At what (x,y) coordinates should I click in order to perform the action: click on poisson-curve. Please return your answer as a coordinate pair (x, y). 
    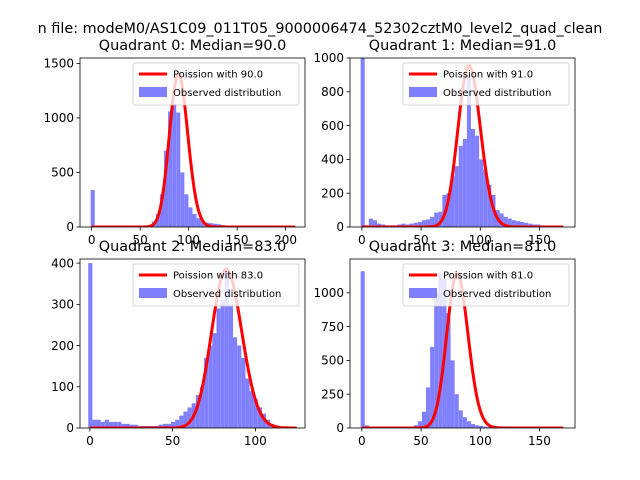
    Looking at the image, I should click on (193, 149).